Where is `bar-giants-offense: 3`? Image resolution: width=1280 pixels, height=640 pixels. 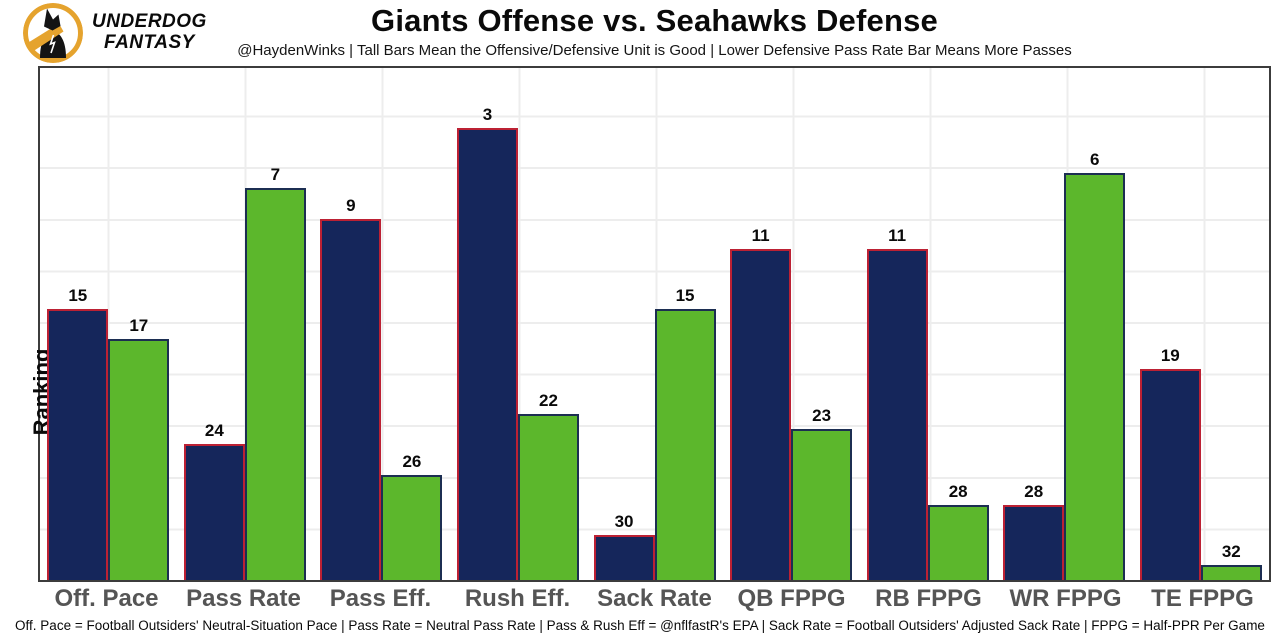 bar-giants-offense: 3 is located at coordinates (487, 324).